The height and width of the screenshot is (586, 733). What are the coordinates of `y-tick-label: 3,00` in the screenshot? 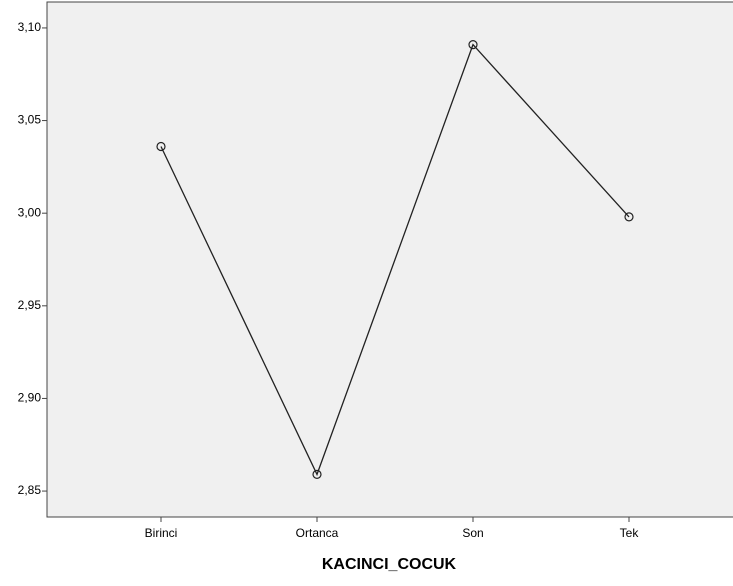 It's located at (30, 212).